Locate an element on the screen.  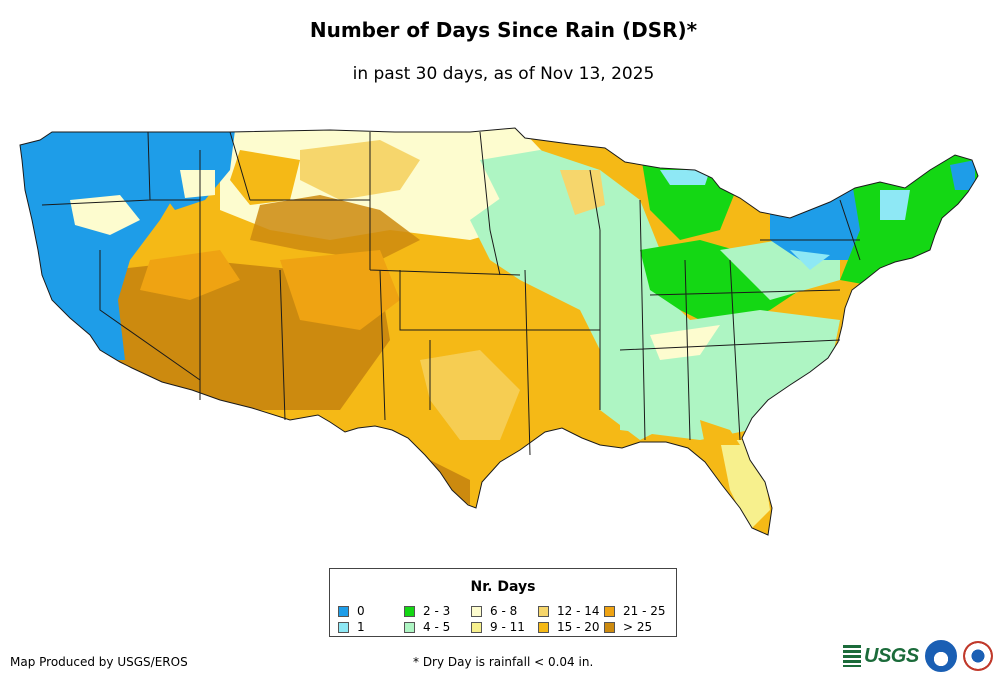
legend-item-8: 21 - 25 is located at coordinates (635, 611).